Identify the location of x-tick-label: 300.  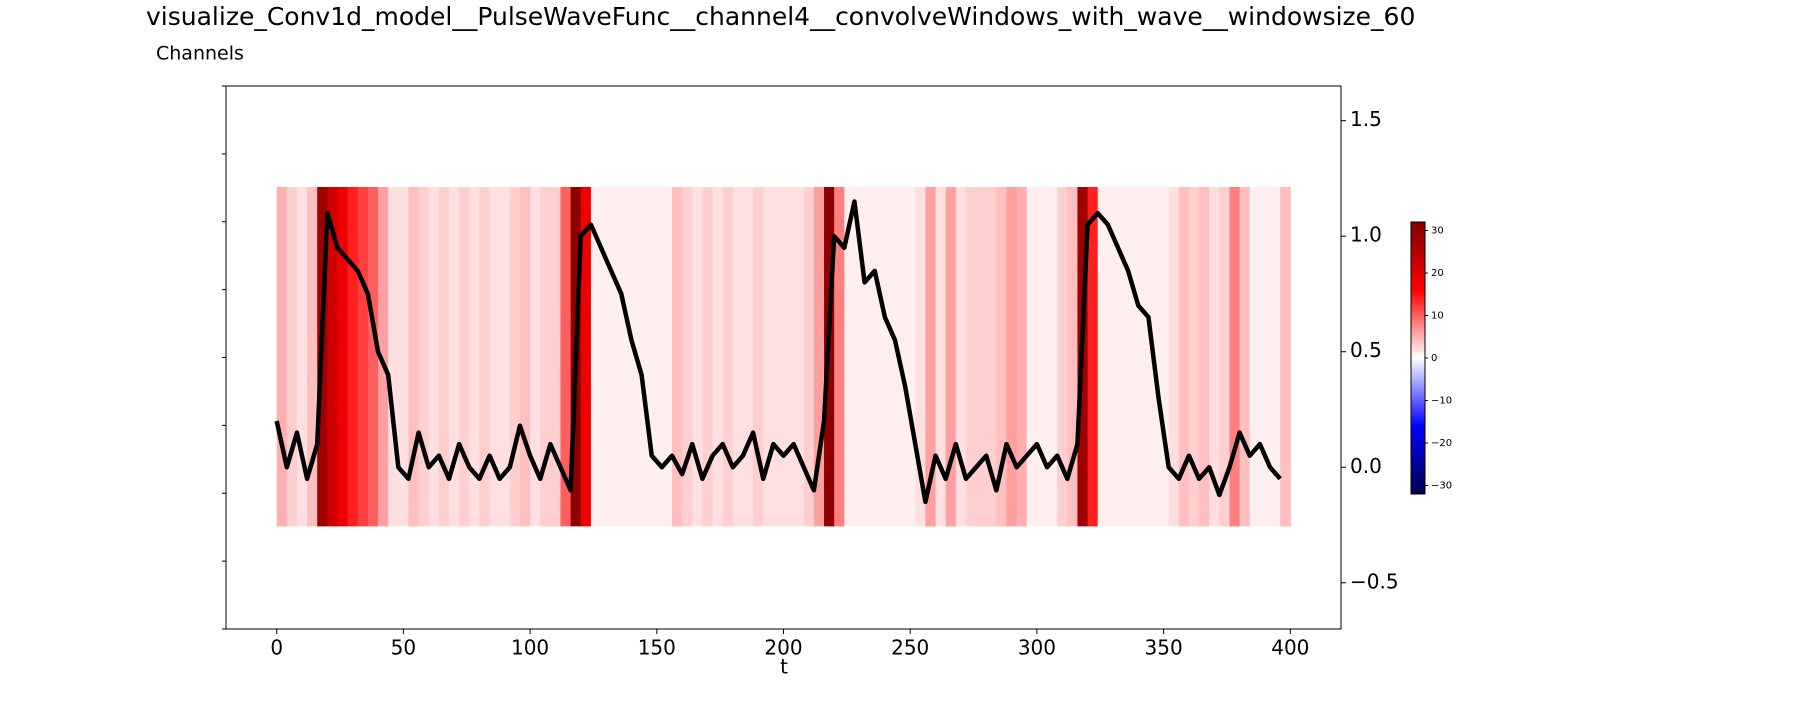
(1037, 648).